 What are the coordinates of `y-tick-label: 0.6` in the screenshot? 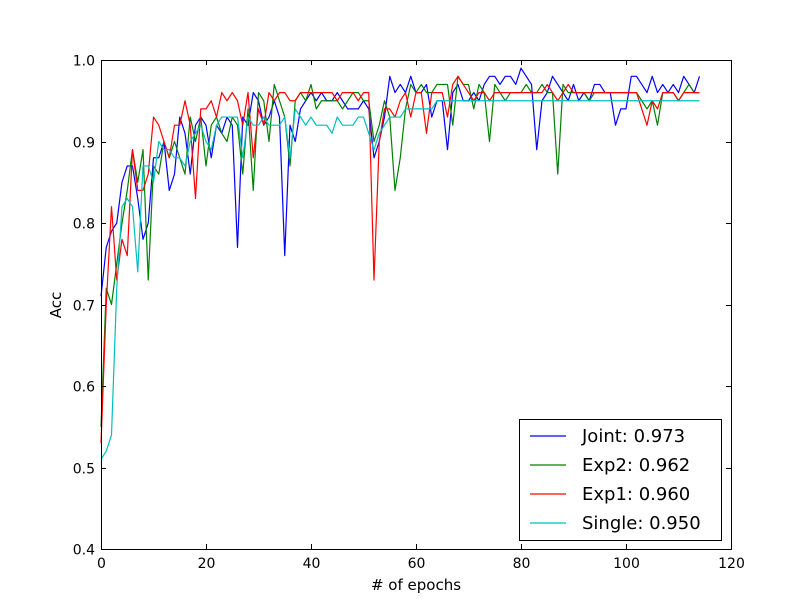 It's located at (84, 388).